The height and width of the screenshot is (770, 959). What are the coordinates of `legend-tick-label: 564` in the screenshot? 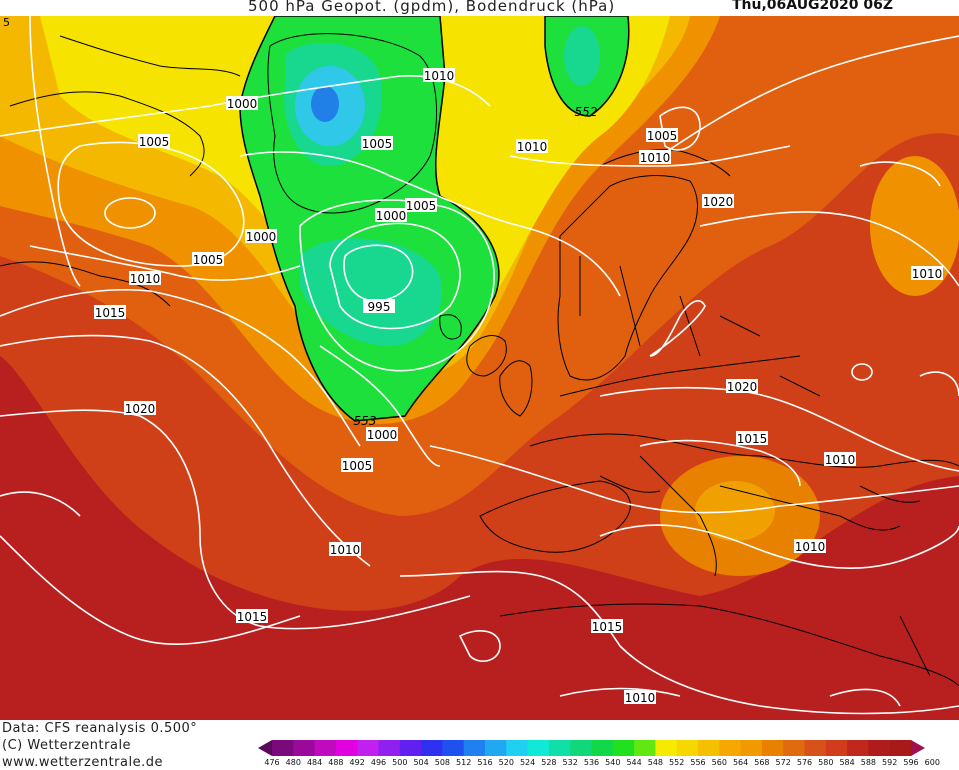 It's located at (740, 762).